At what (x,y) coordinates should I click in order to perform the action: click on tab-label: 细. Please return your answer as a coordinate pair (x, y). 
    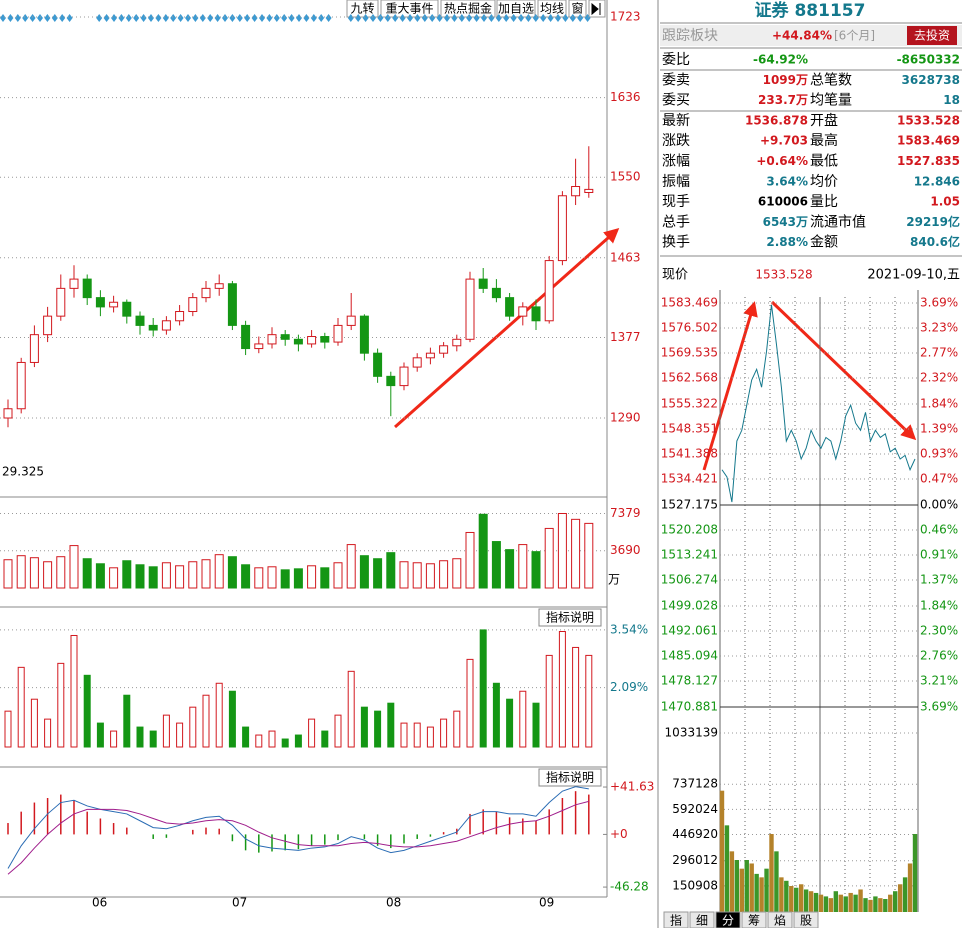
    Looking at the image, I should click on (702, 921).